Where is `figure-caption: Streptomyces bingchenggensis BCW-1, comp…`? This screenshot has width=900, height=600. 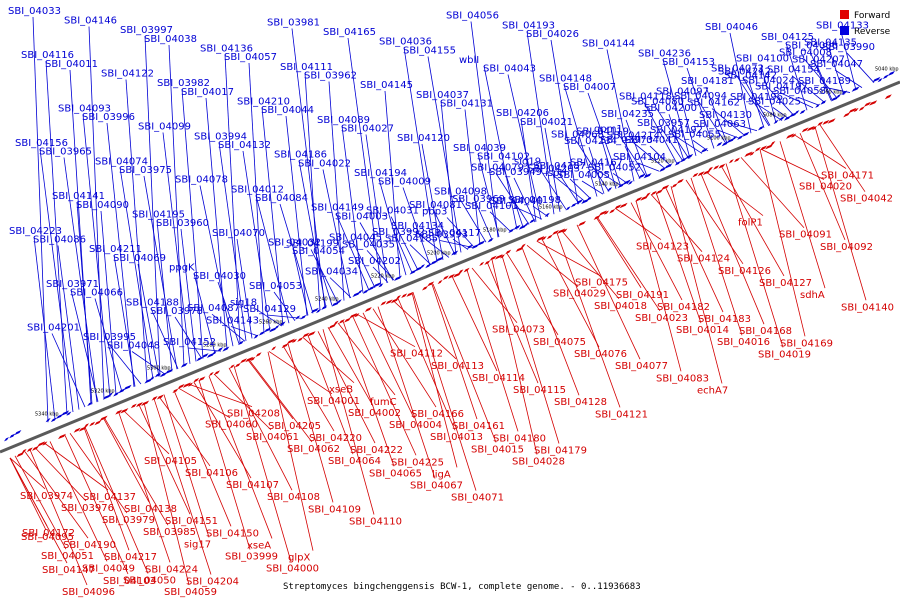 figure-caption: Streptomyces bingchenggensis BCW-1, comp… is located at coordinates (462, 587).